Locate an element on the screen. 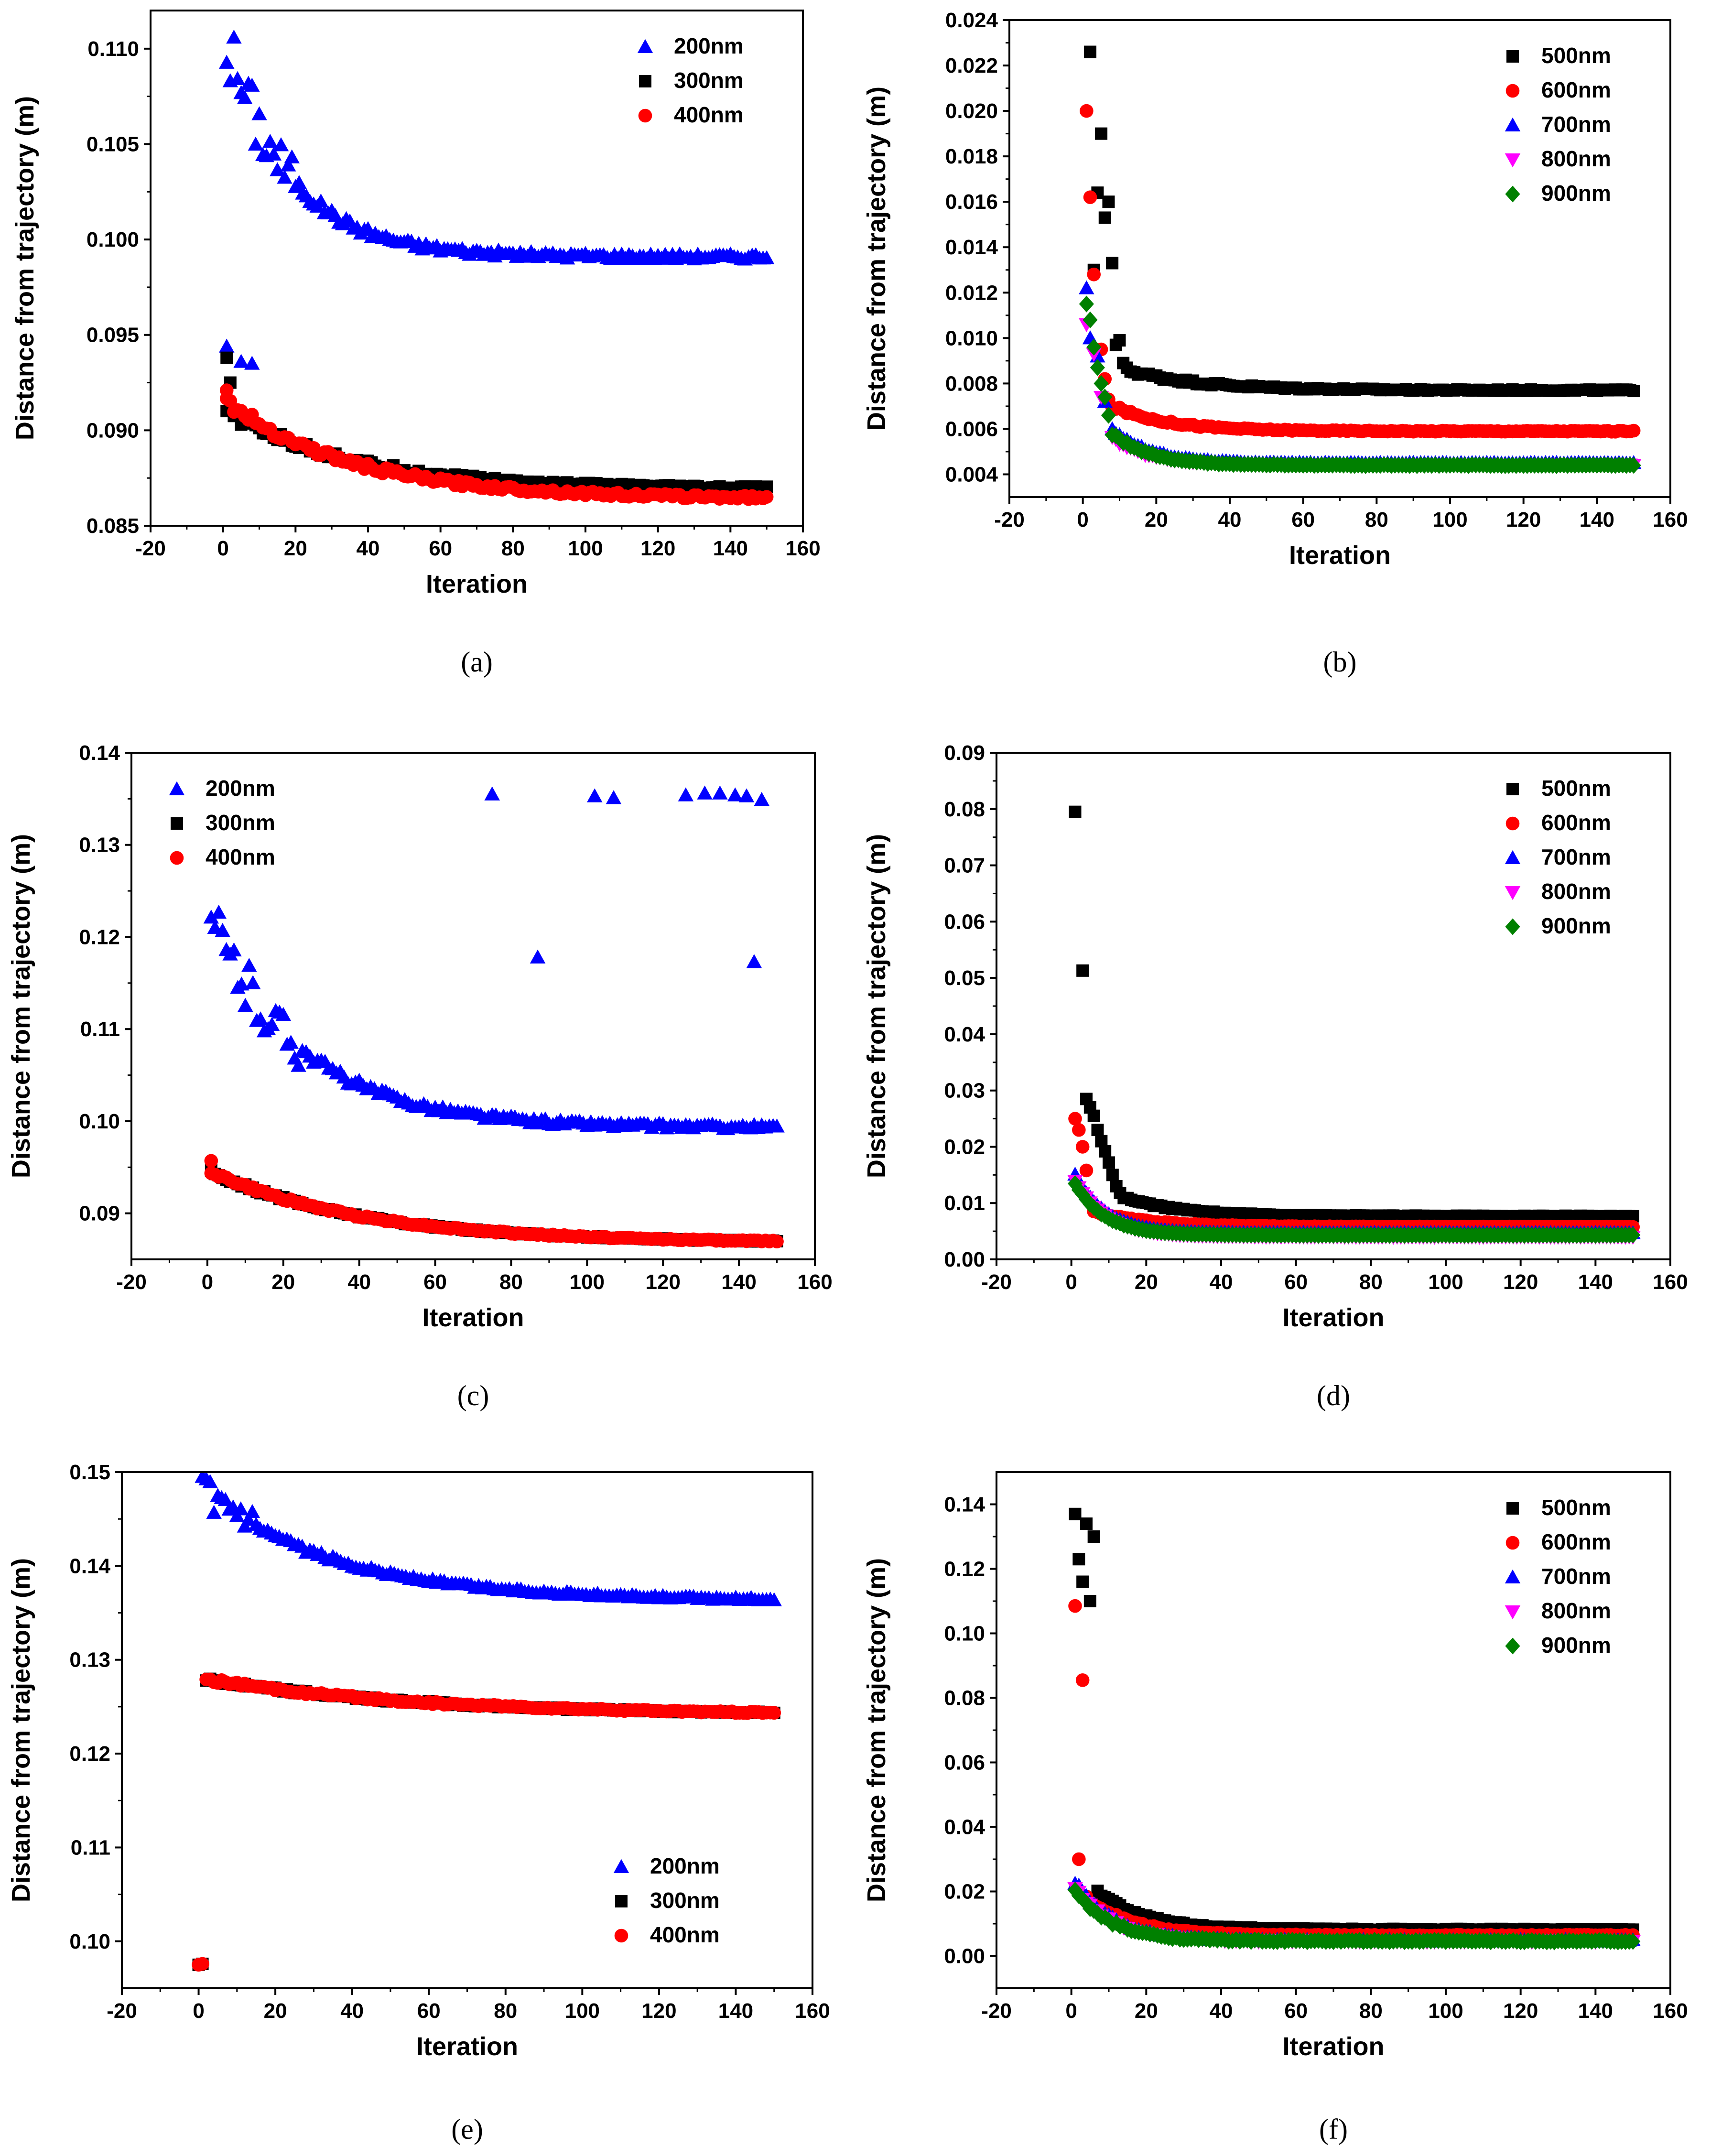 The width and height of the screenshot is (1711, 2156). y-tick-label: 0.12 is located at coordinates (99, 937).